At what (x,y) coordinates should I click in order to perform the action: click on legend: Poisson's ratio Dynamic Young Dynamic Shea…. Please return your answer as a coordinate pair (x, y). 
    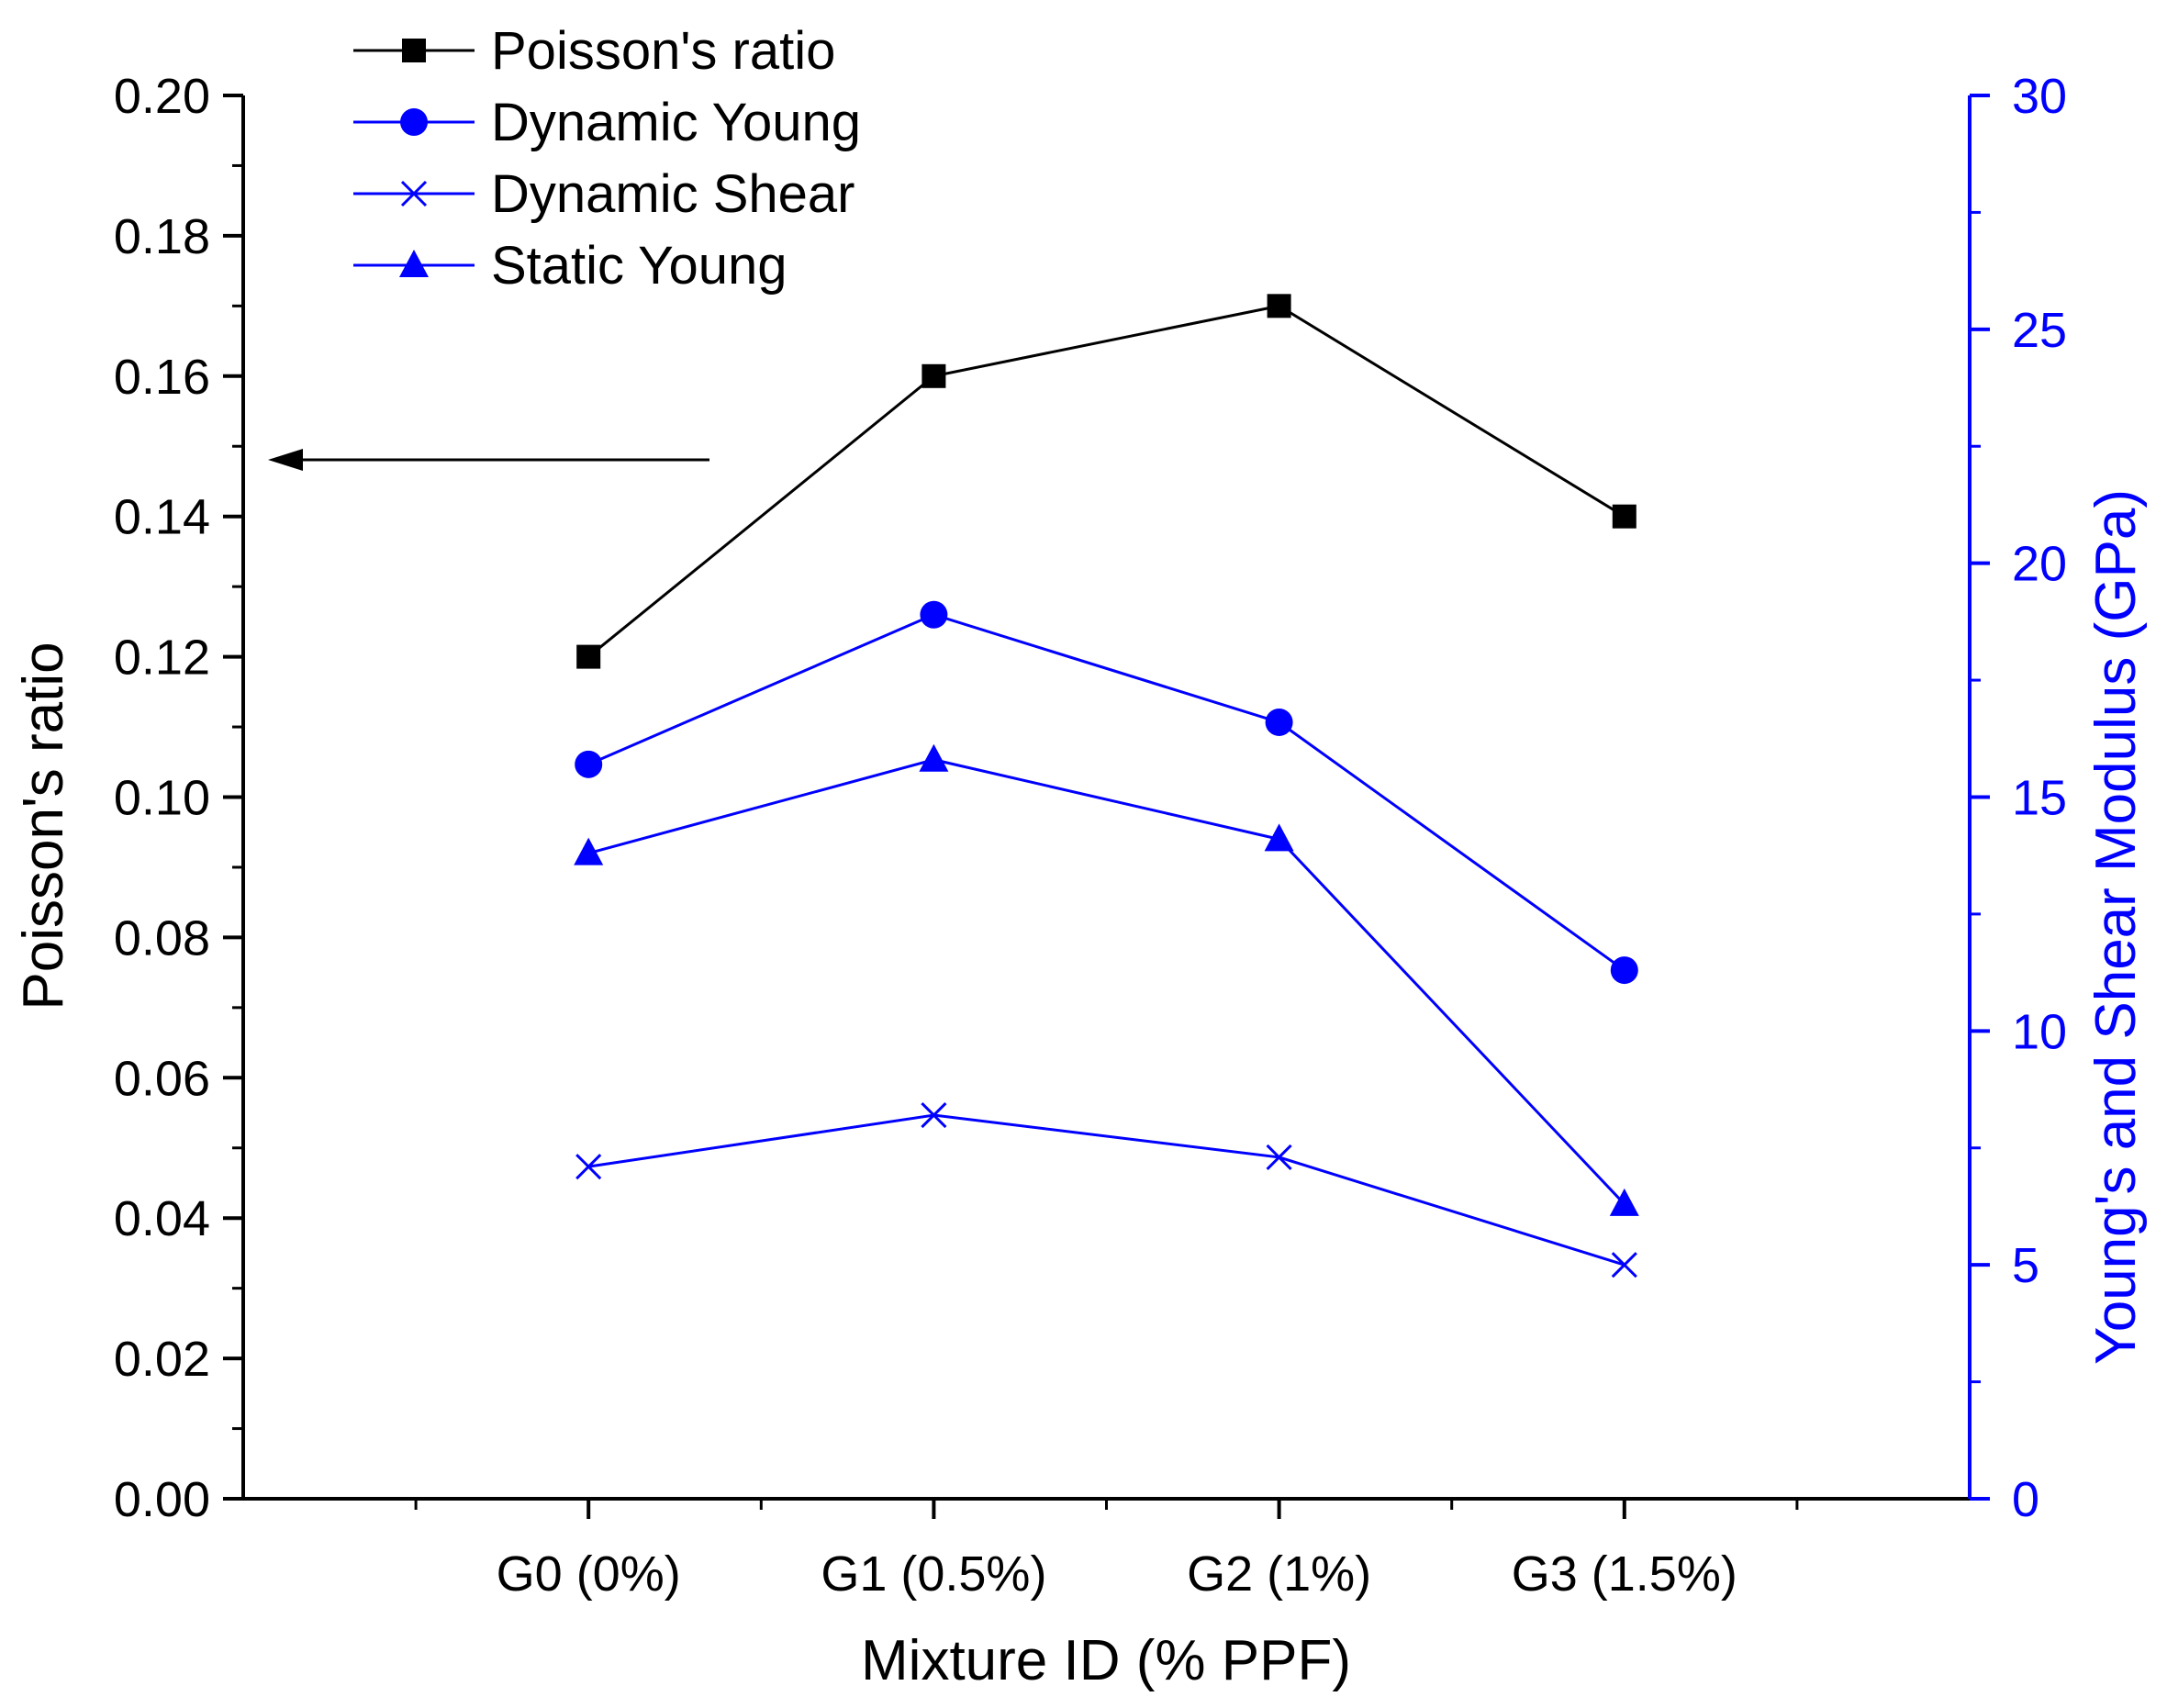
    Looking at the image, I should click on (607, 158).